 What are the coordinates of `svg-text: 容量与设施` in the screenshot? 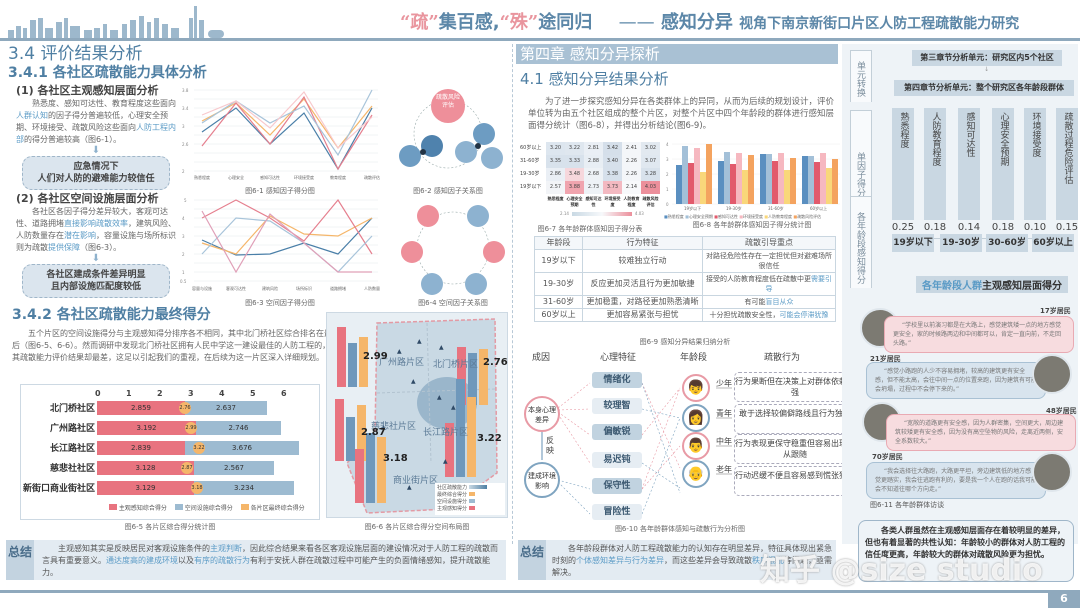 It's located at (202, 288).